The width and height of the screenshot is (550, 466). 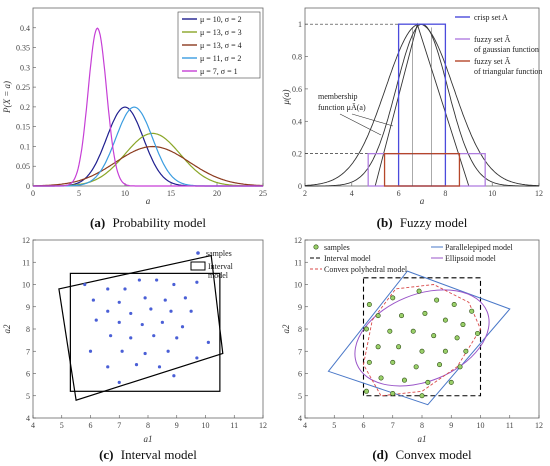 I want to click on legend-entry-4: μ = 7, σ = 1, so click(x=219, y=71).